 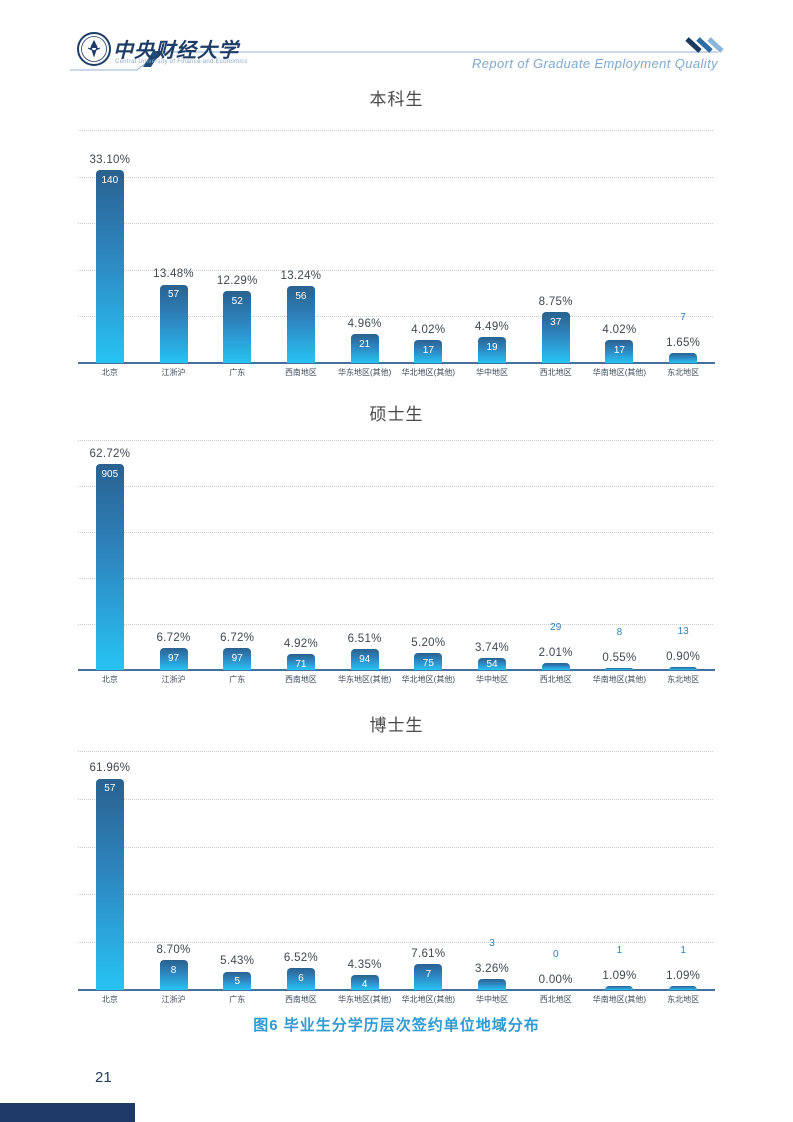 I want to click on count-label: 52, so click(x=237, y=302).